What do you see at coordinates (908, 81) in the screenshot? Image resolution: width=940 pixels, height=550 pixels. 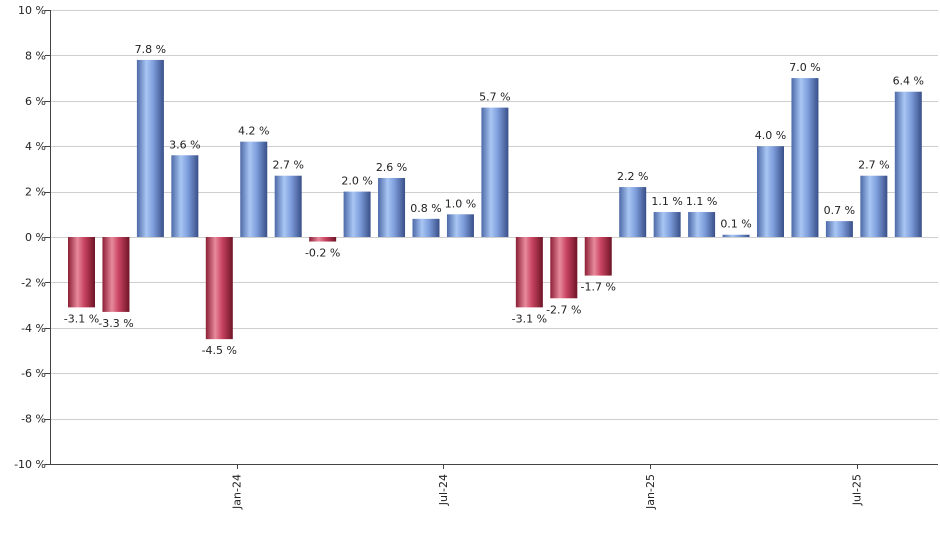 I see `data-label: 6.4 %` at bounding box center [908, 81].